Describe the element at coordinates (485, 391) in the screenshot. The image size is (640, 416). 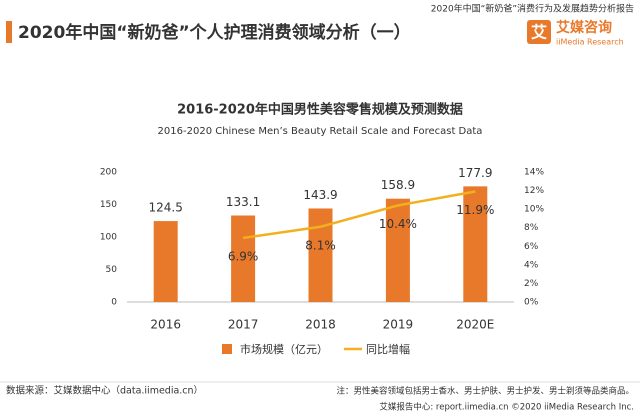
I see `note: 注：男性美容领域包括男士香水、男士护肤、男士护发、男士剃须等品类商品。` at that location.